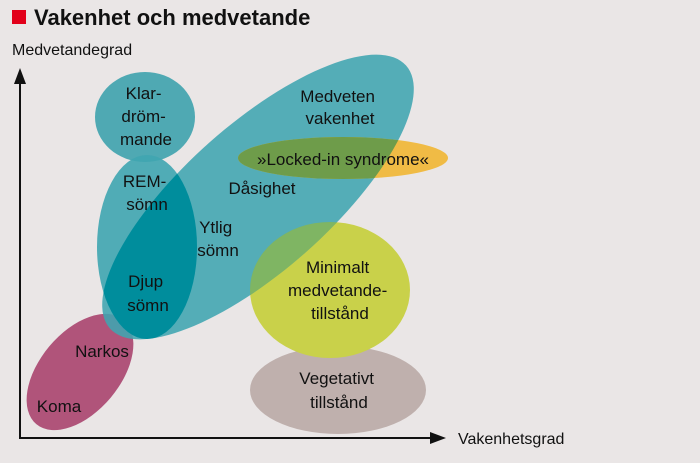  What do you see at coordinates (20, 76) in the screenshot?
I see `y-axis-arrow-icon` at bounding box center [20, 76].